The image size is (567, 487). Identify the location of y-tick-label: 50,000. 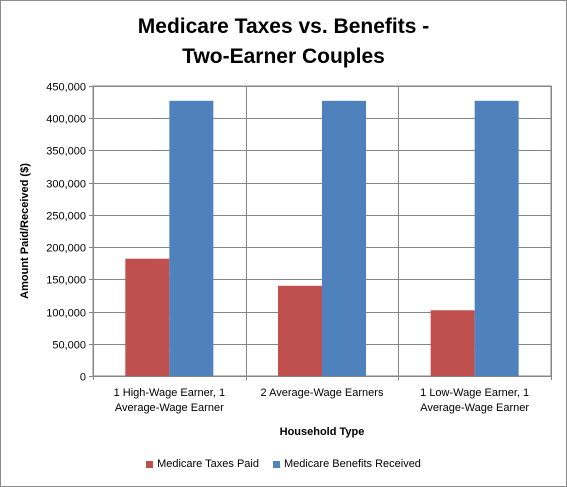
(69, 346).